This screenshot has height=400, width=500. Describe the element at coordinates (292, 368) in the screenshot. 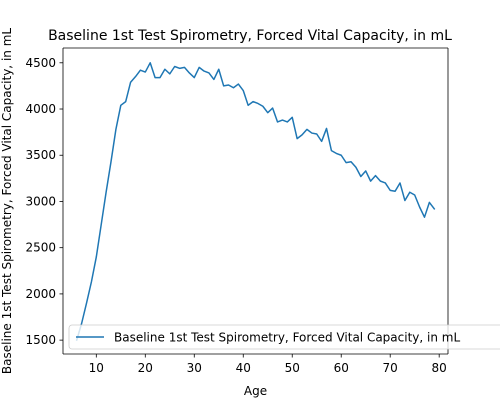

I see `x-tick-label: 50` at that location.